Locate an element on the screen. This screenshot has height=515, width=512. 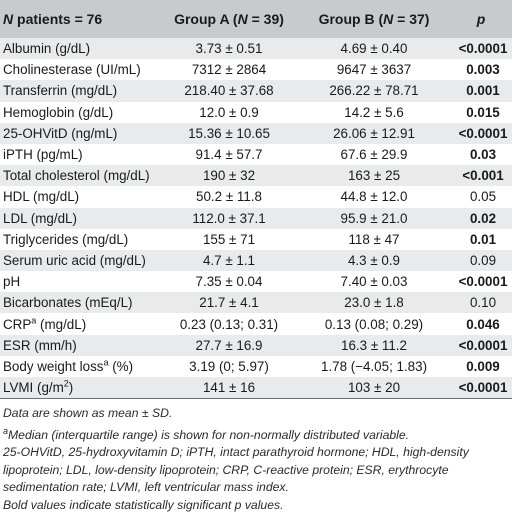
row-label: HDL (mg/dL) is located at coordinates (41, 197).